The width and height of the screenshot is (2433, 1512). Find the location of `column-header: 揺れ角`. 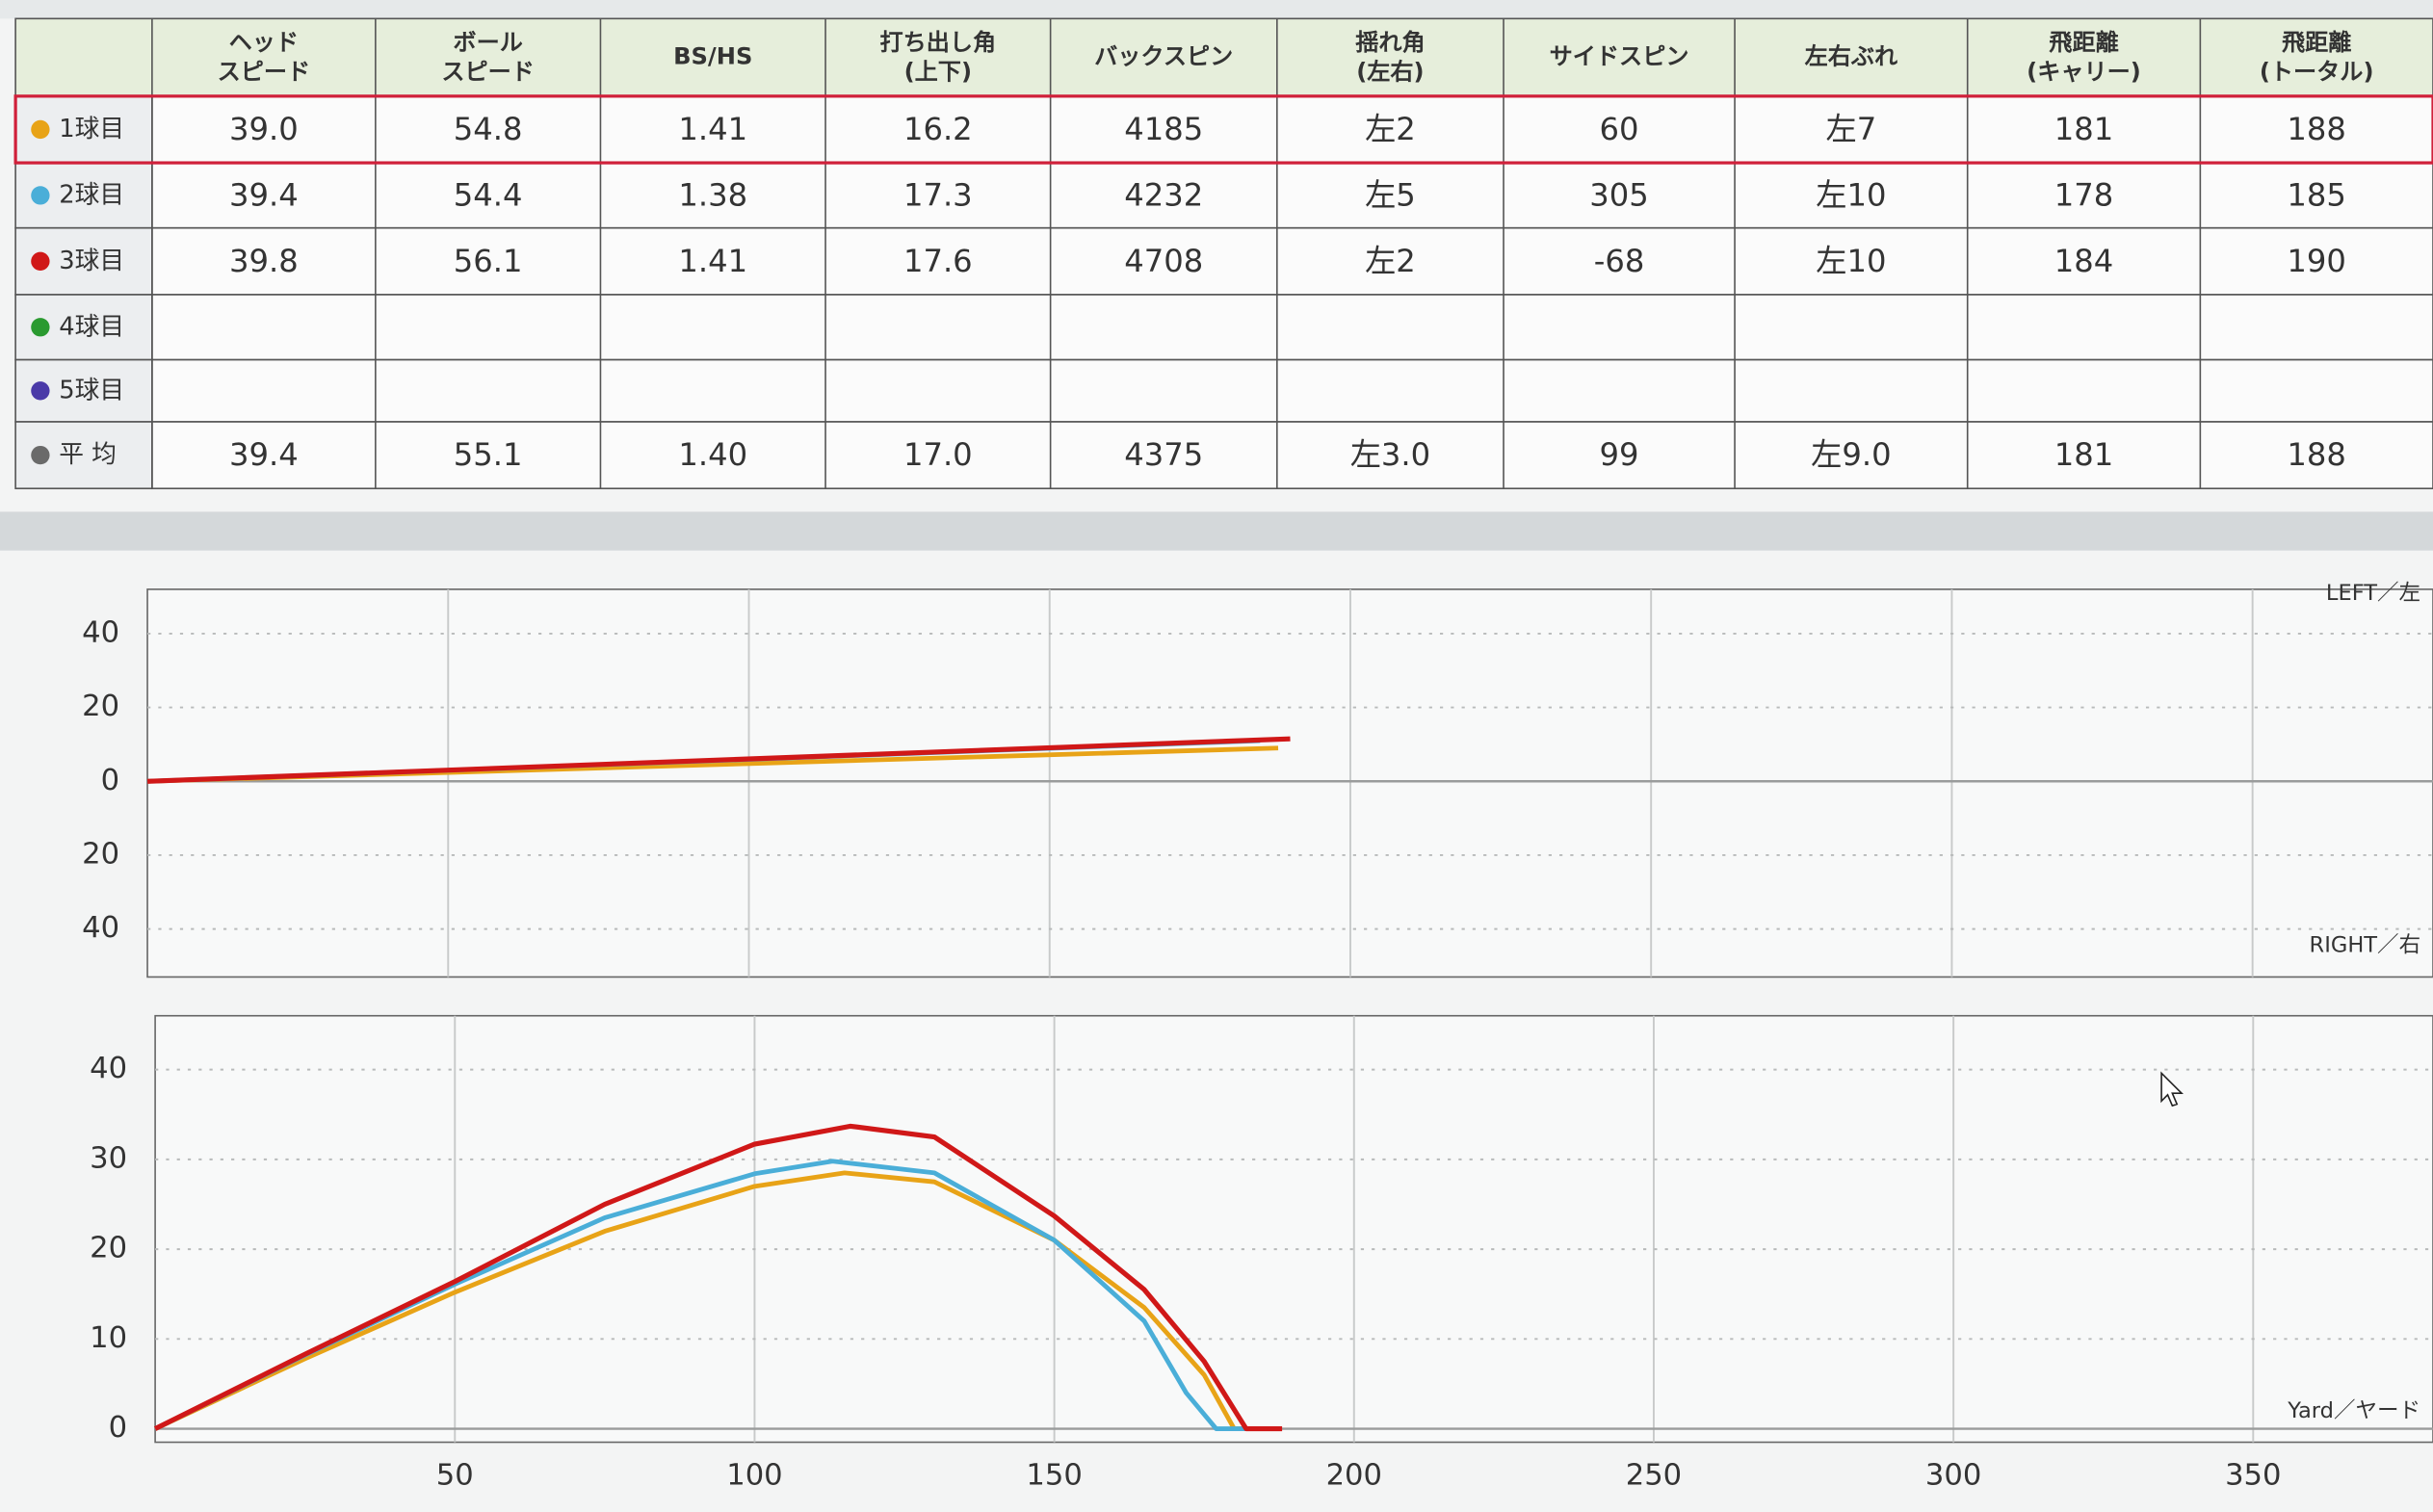

column-header: 揺れ角 is located at coordinates (1390, 42).